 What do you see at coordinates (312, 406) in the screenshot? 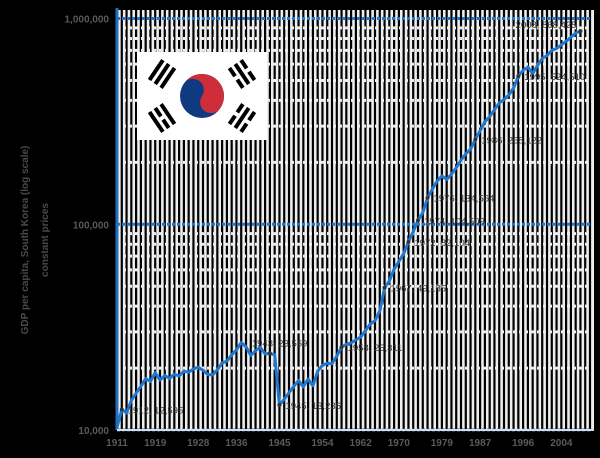
I see `annotation-label: 1945, 13,236` at bounding box center [312, 406].